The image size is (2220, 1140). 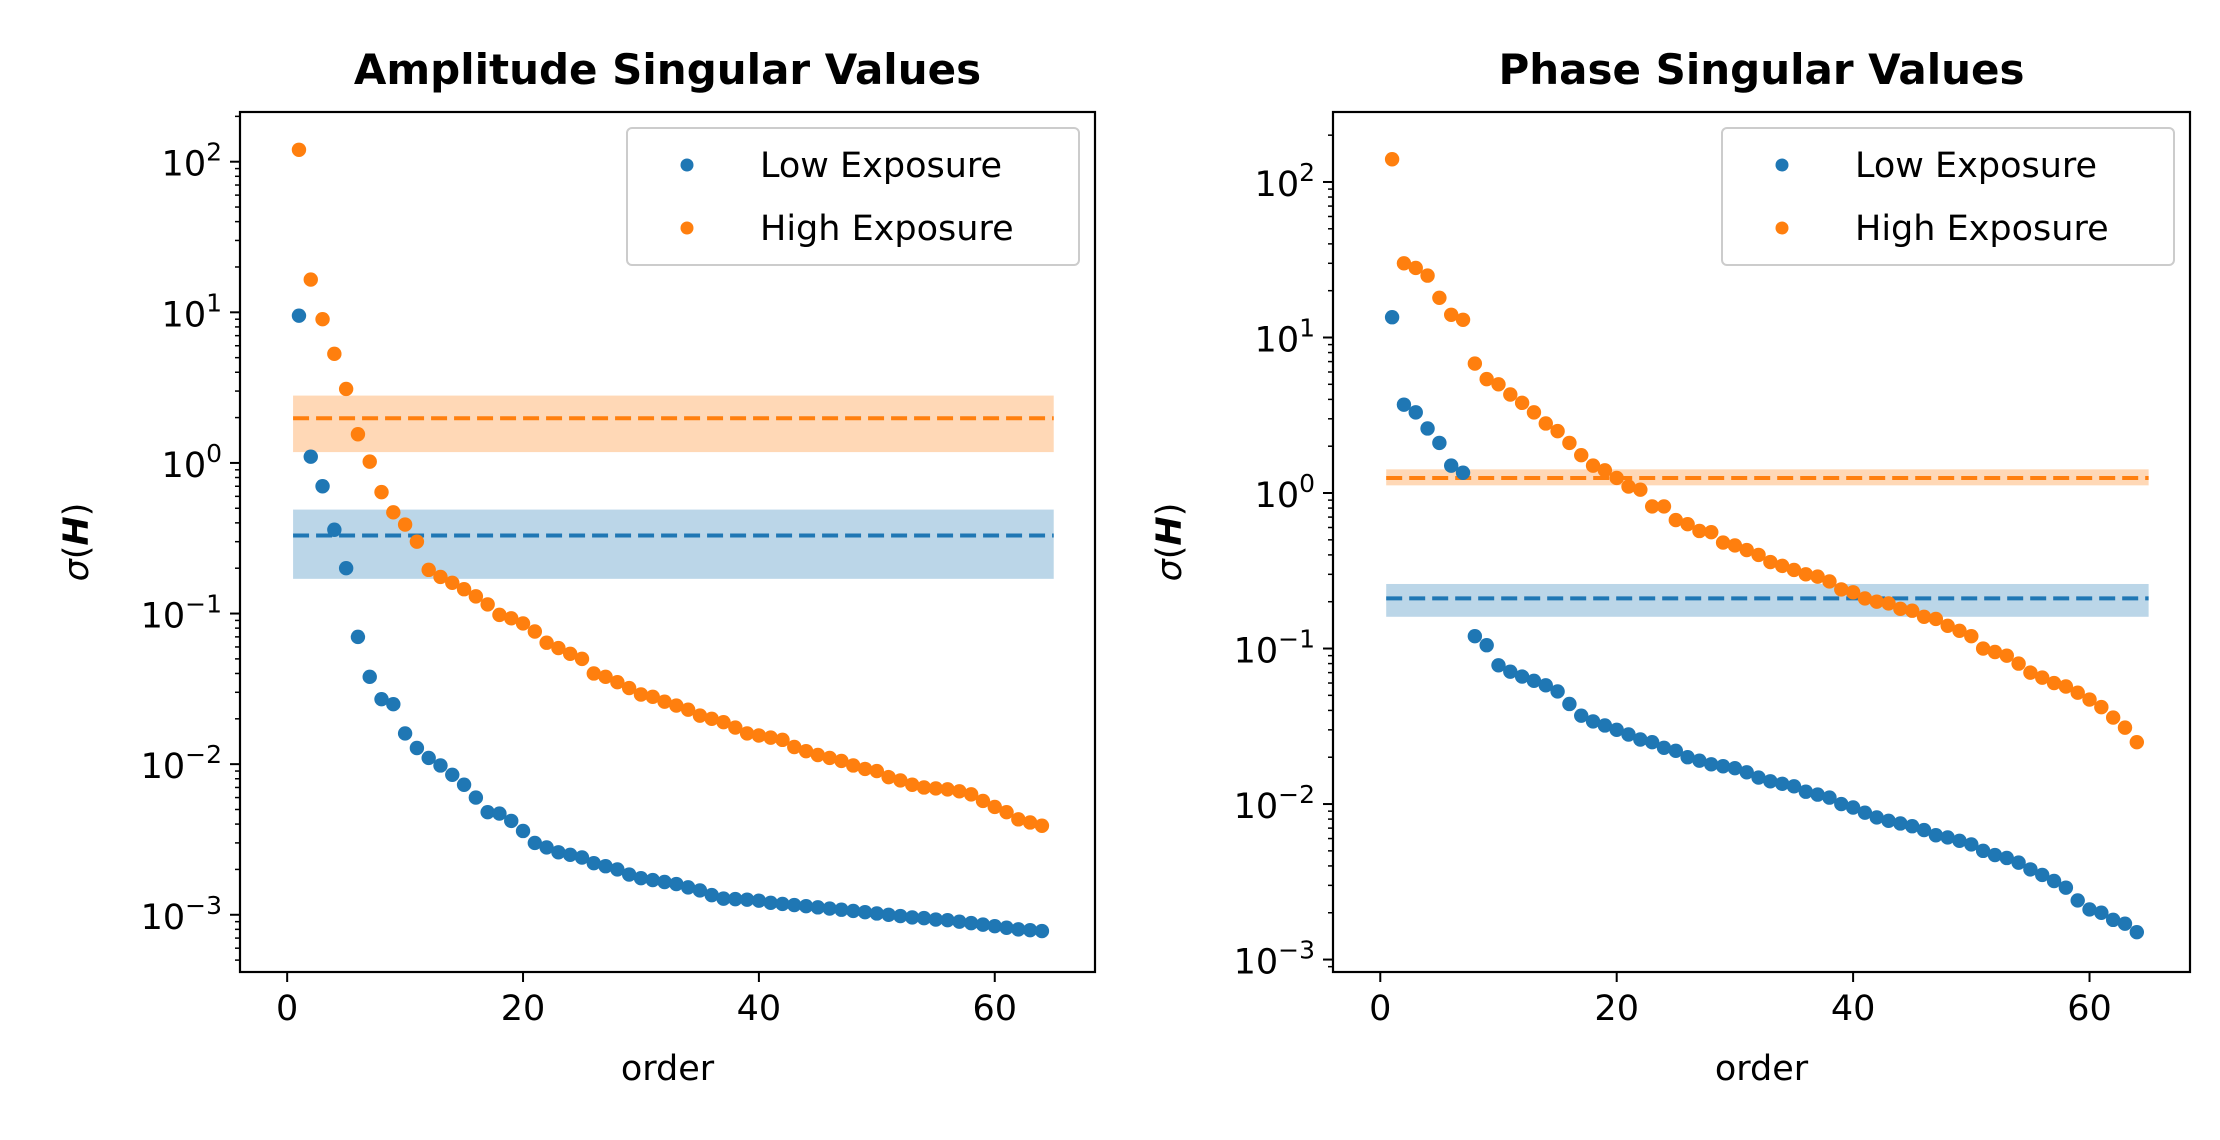 What do you see at coordinates (1976, 166) in the screenshot?
I see `phase-legend-label-low: Low Exposure` at bounding box center [1976, 166].